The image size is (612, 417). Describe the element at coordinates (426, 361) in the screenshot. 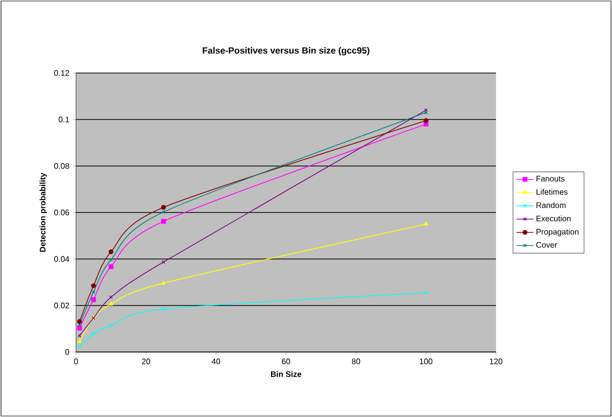

I see `x-tick-label: 100` at that location.